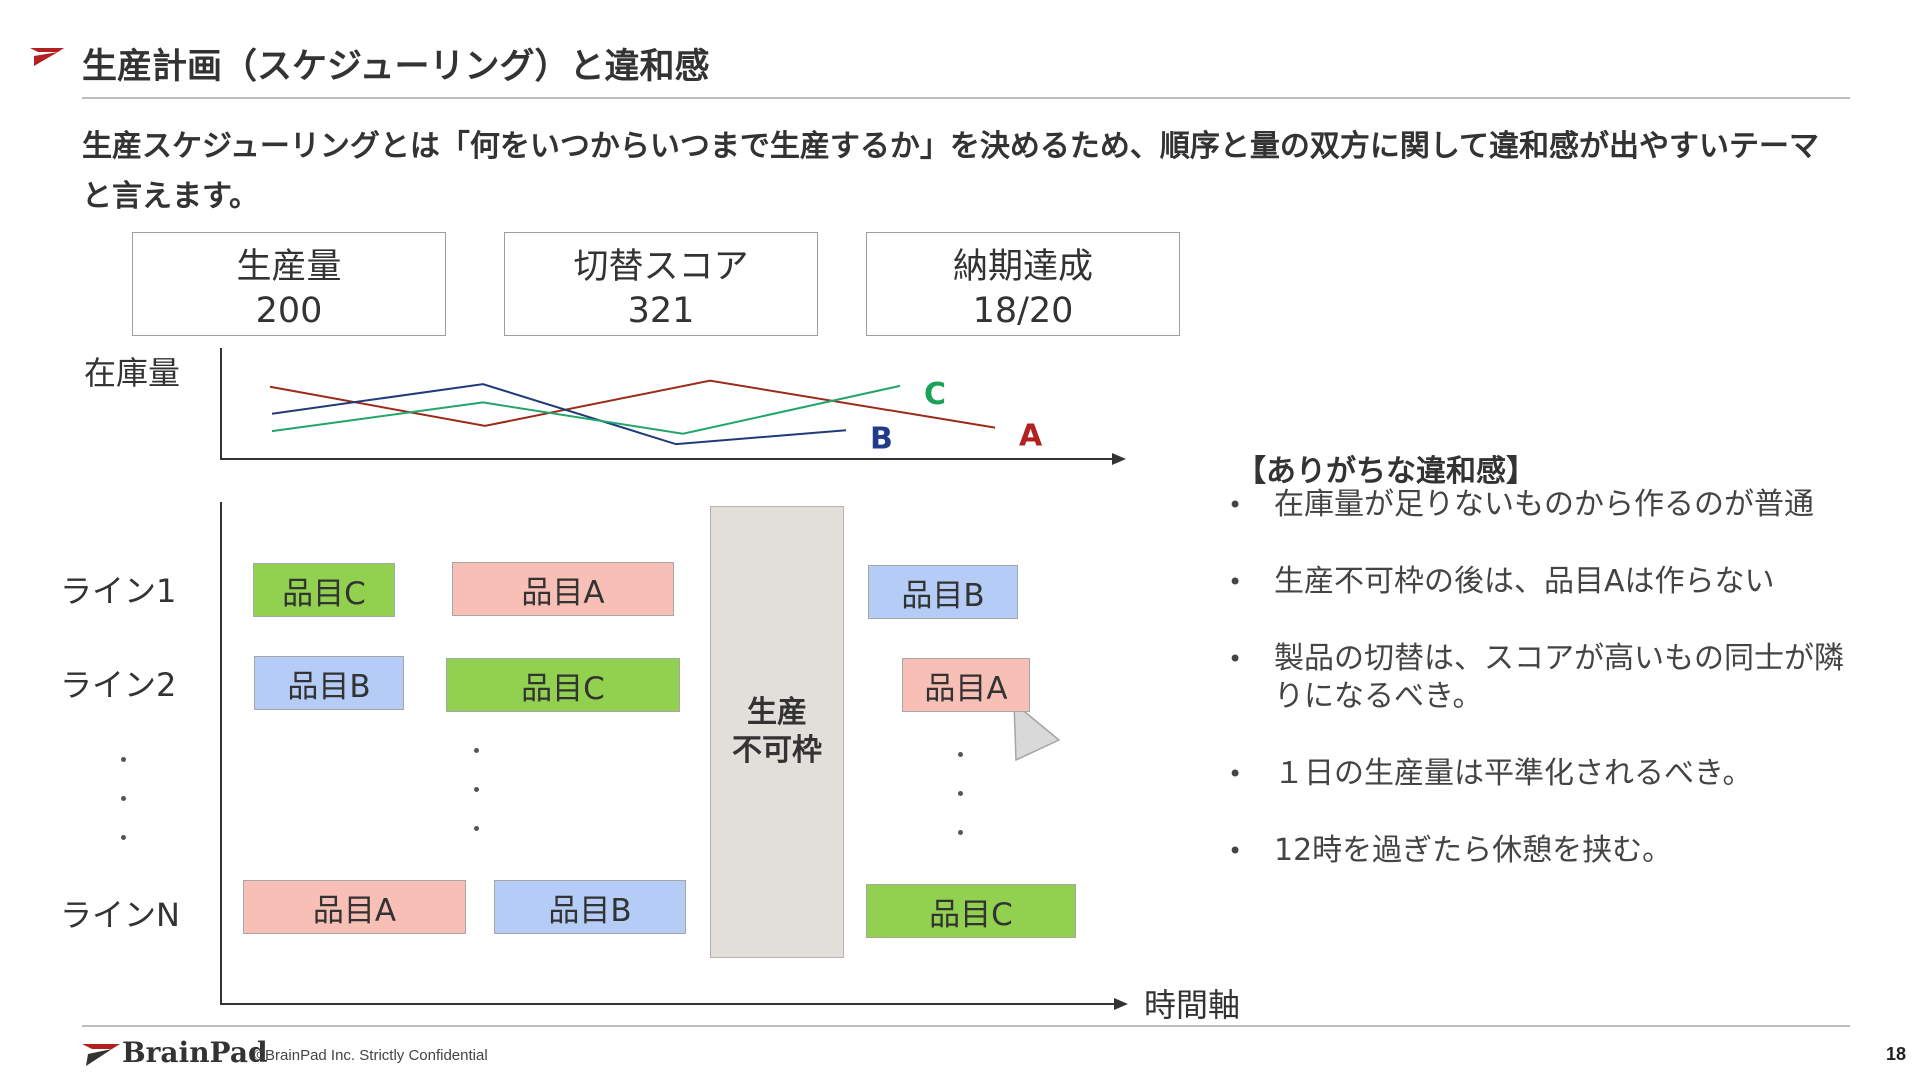  Describe the element at coordinates (47, 57) in the screenshot. I see `brand-mark-icon` at that location.